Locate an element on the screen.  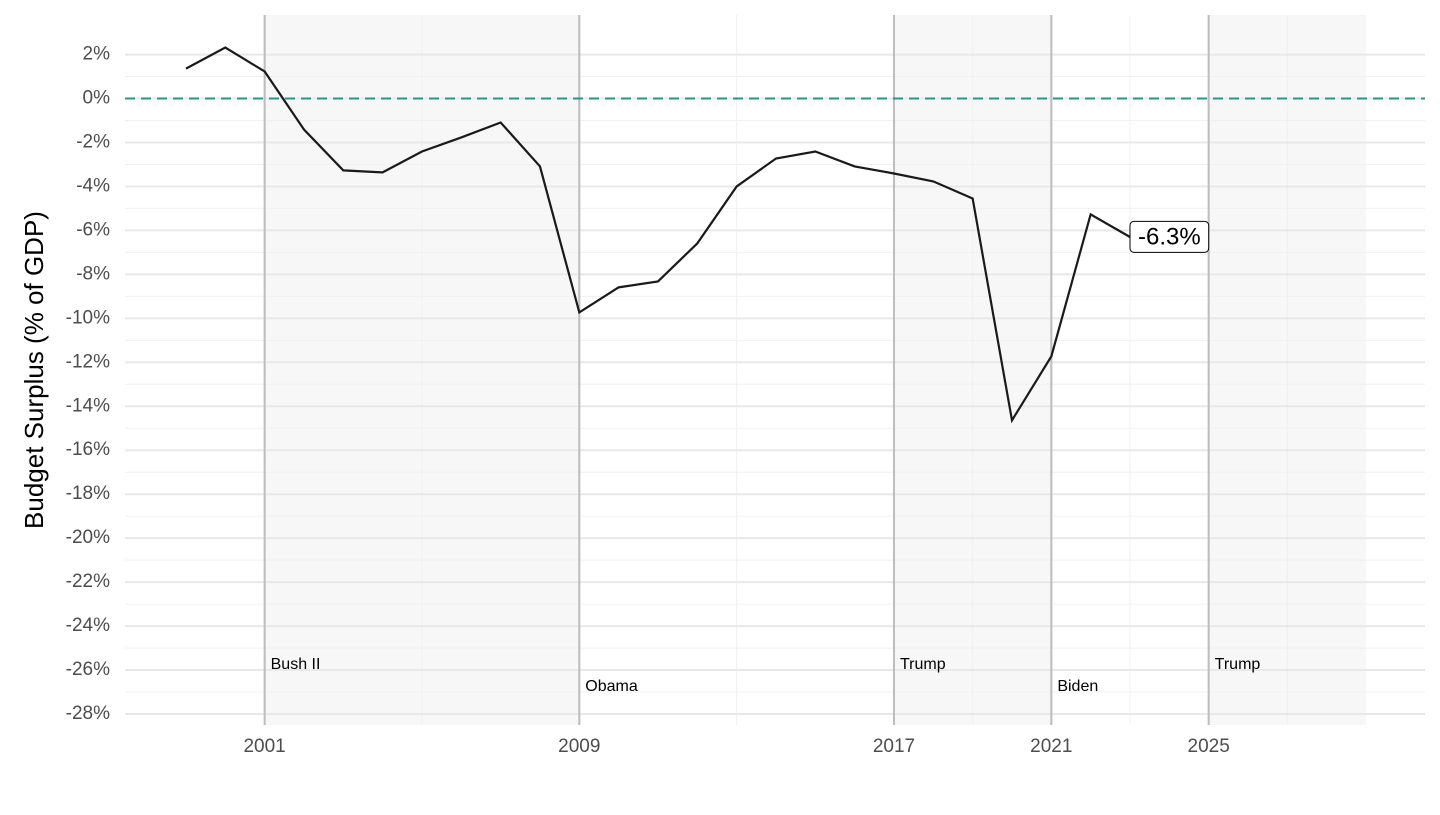
y-tick-label: -8% is located at coordinates (93, 273).